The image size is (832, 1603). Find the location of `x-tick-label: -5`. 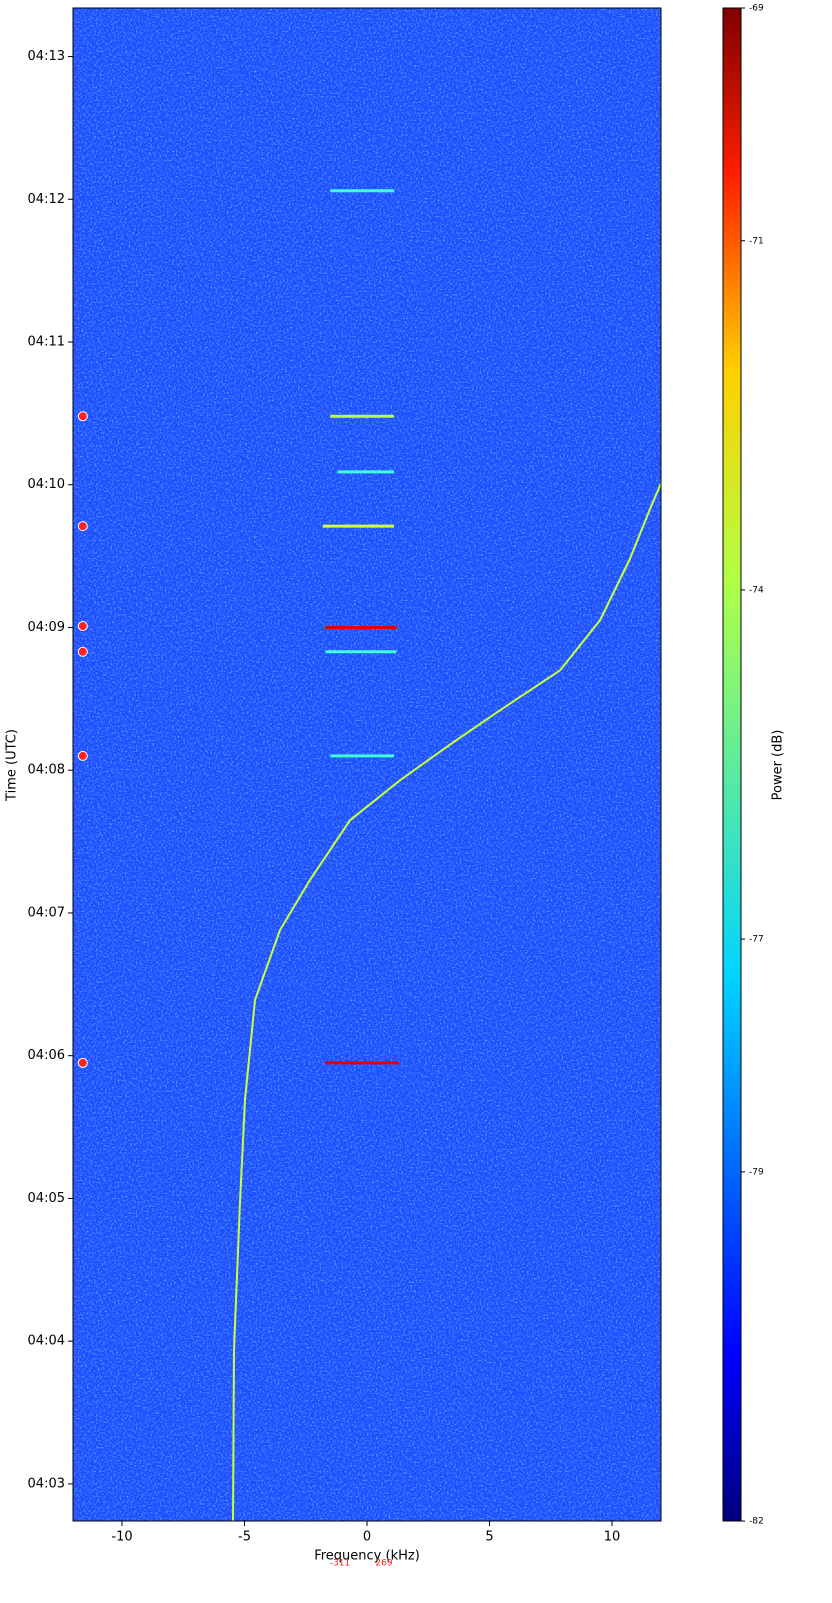

x-tick-label: -5 is located at coordinates (244, 1537).